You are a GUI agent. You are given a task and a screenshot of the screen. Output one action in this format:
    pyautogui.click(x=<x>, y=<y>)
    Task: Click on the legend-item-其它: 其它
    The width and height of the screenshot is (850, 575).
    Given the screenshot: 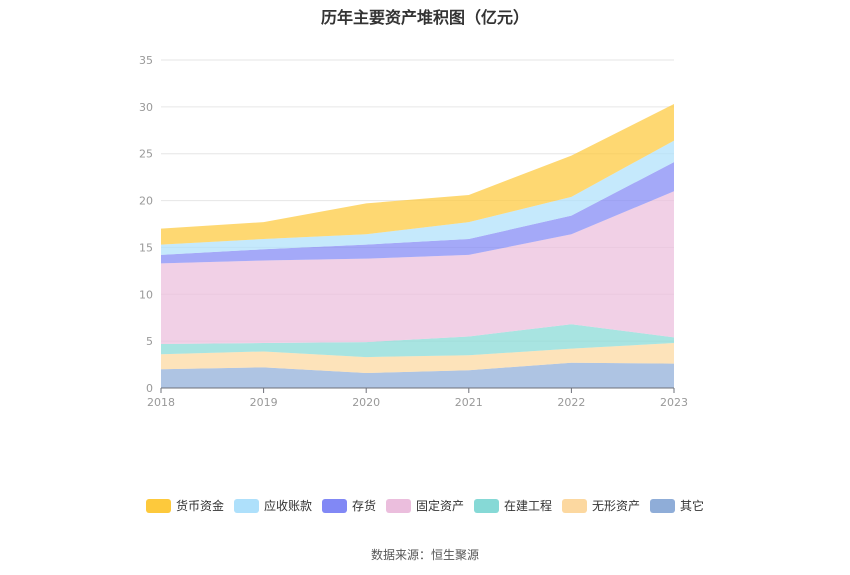 What is the action you would take?
    pyautogui.click(x=677, y=505)
    